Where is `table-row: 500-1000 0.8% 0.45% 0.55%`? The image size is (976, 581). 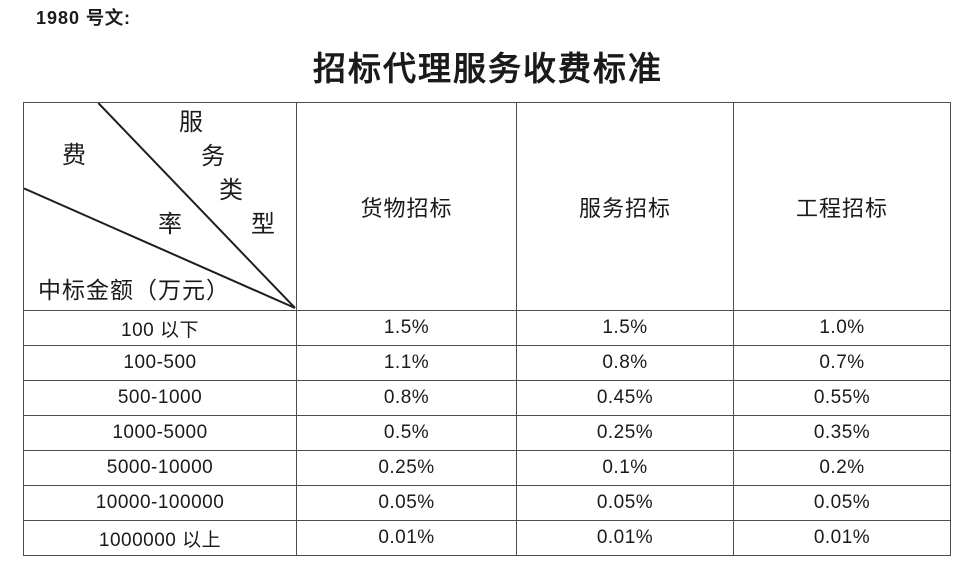 table-row: 500-1000 0.8% 0.45% 0.55% is located at coordinates (487, 398).